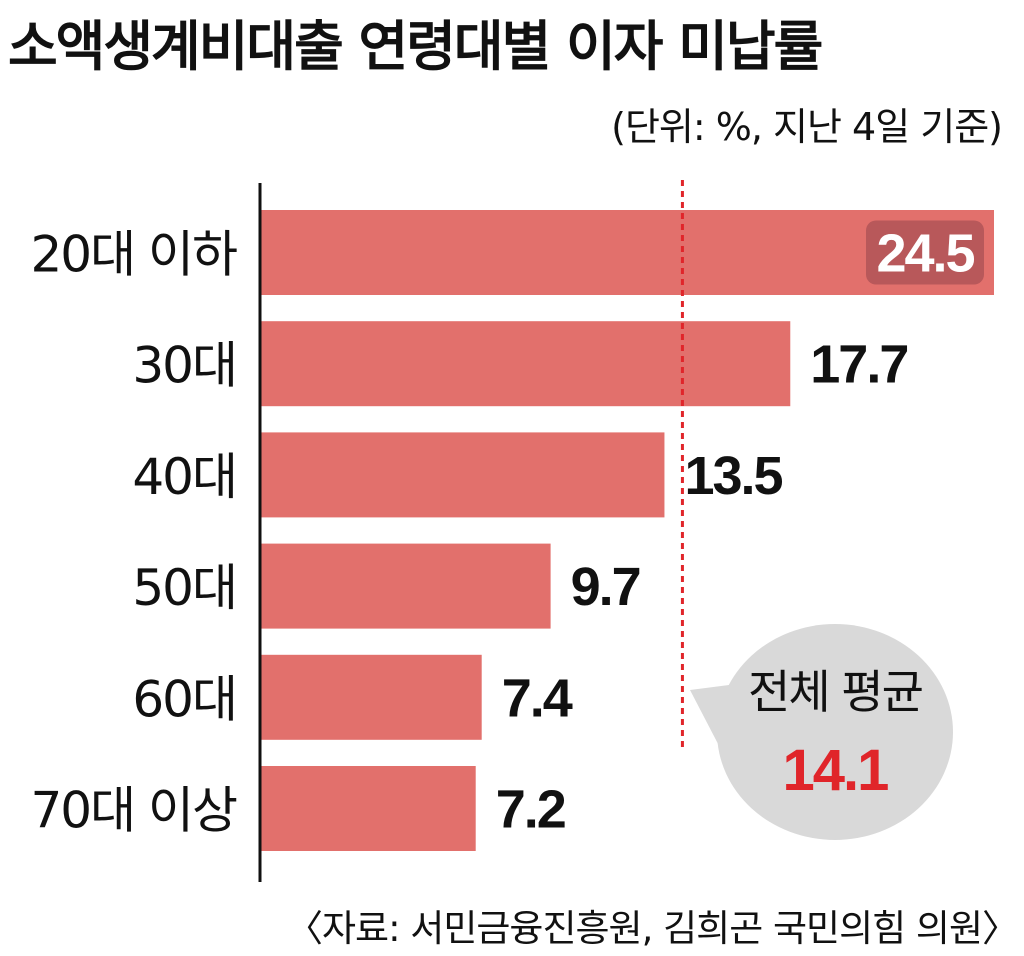 This screenshot has width=1024, height=956. What do you see at coordinates (184, 699) in the screenshot?
I see `category-label: 60대` at bounding box center [184, 699].